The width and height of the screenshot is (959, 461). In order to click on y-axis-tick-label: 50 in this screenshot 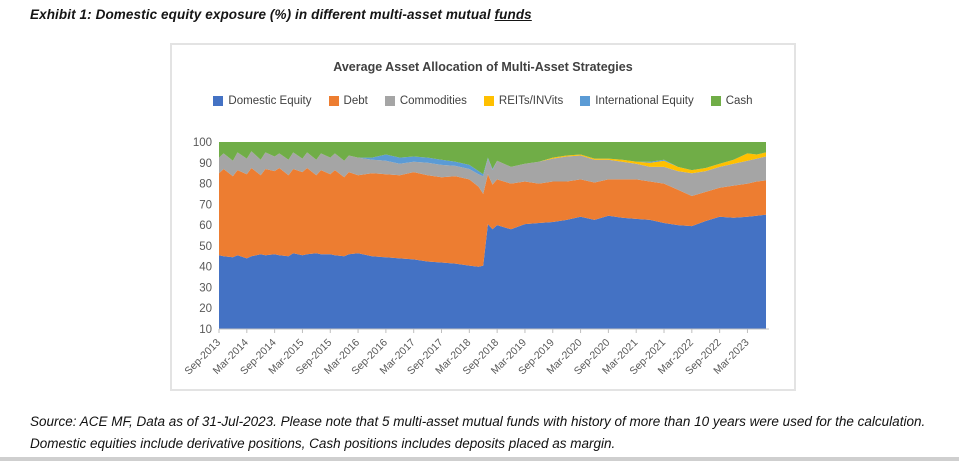, I will do `click(205, 247)`.